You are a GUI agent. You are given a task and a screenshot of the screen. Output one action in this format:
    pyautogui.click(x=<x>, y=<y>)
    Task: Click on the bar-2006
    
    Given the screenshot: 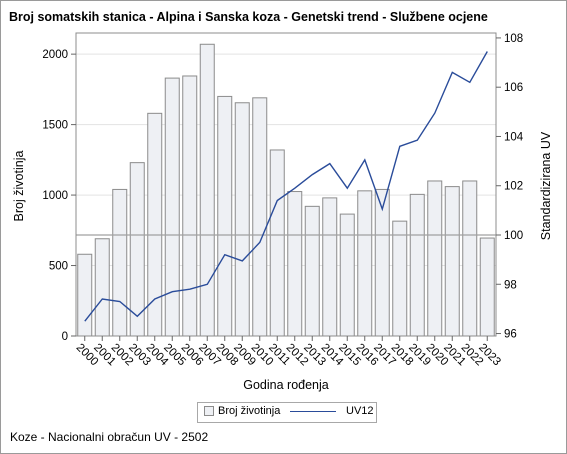 What is the action you would take?
    pyautogui.click(x=190, y=206)
    